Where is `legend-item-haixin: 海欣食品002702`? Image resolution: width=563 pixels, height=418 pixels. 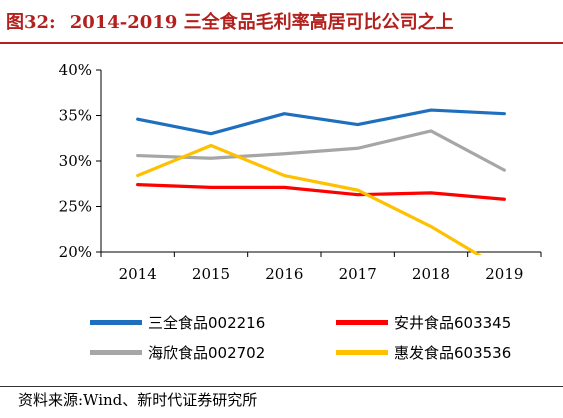 legend-item-haixin: 海欣食品002702 is located at coordinates (177, 352).